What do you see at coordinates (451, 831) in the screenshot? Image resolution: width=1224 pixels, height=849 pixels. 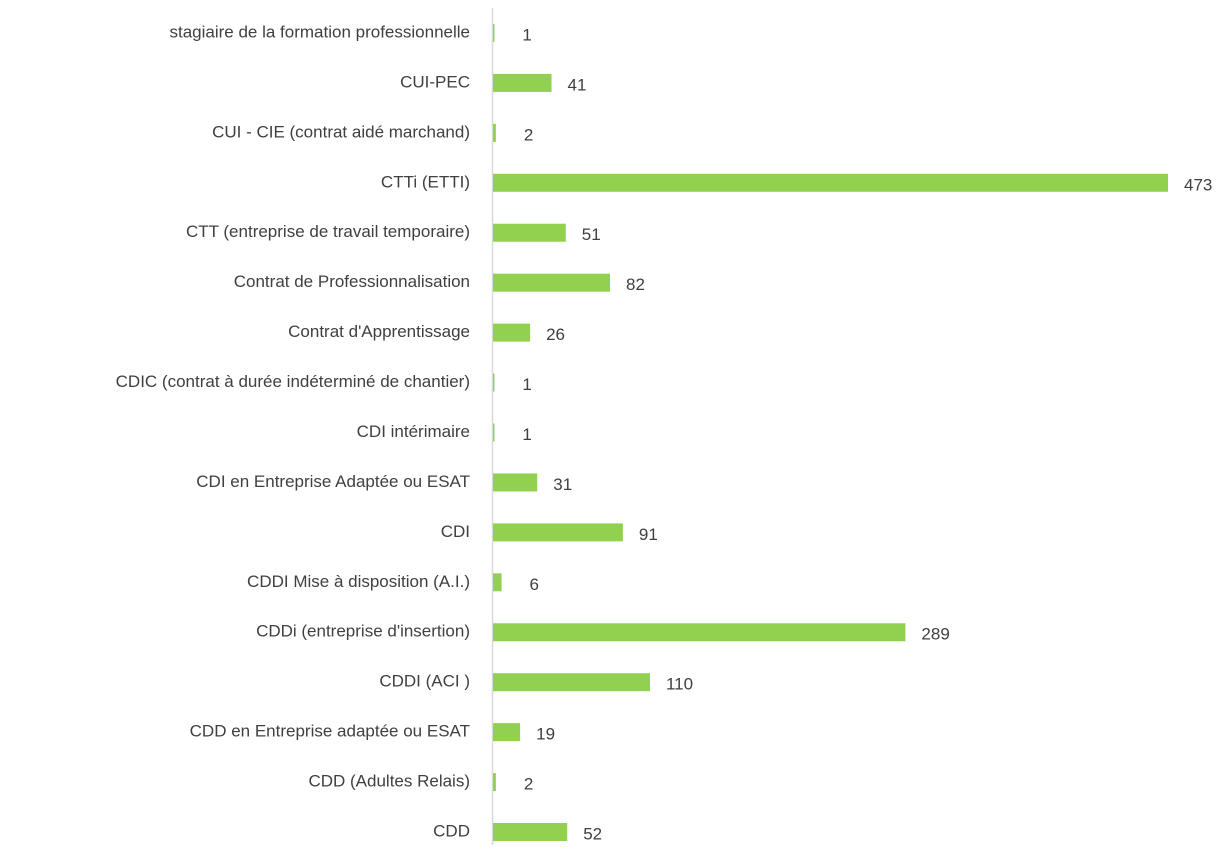 I see `y-tick-label: CDD` at bounding box center [451, 831].